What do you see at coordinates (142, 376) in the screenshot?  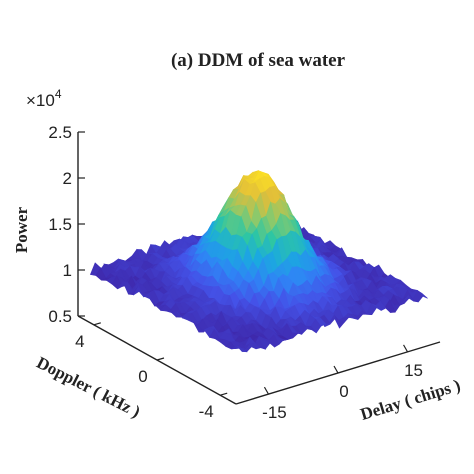 I see `doppler-tick-label: 0` at bounding box center [142, 376].